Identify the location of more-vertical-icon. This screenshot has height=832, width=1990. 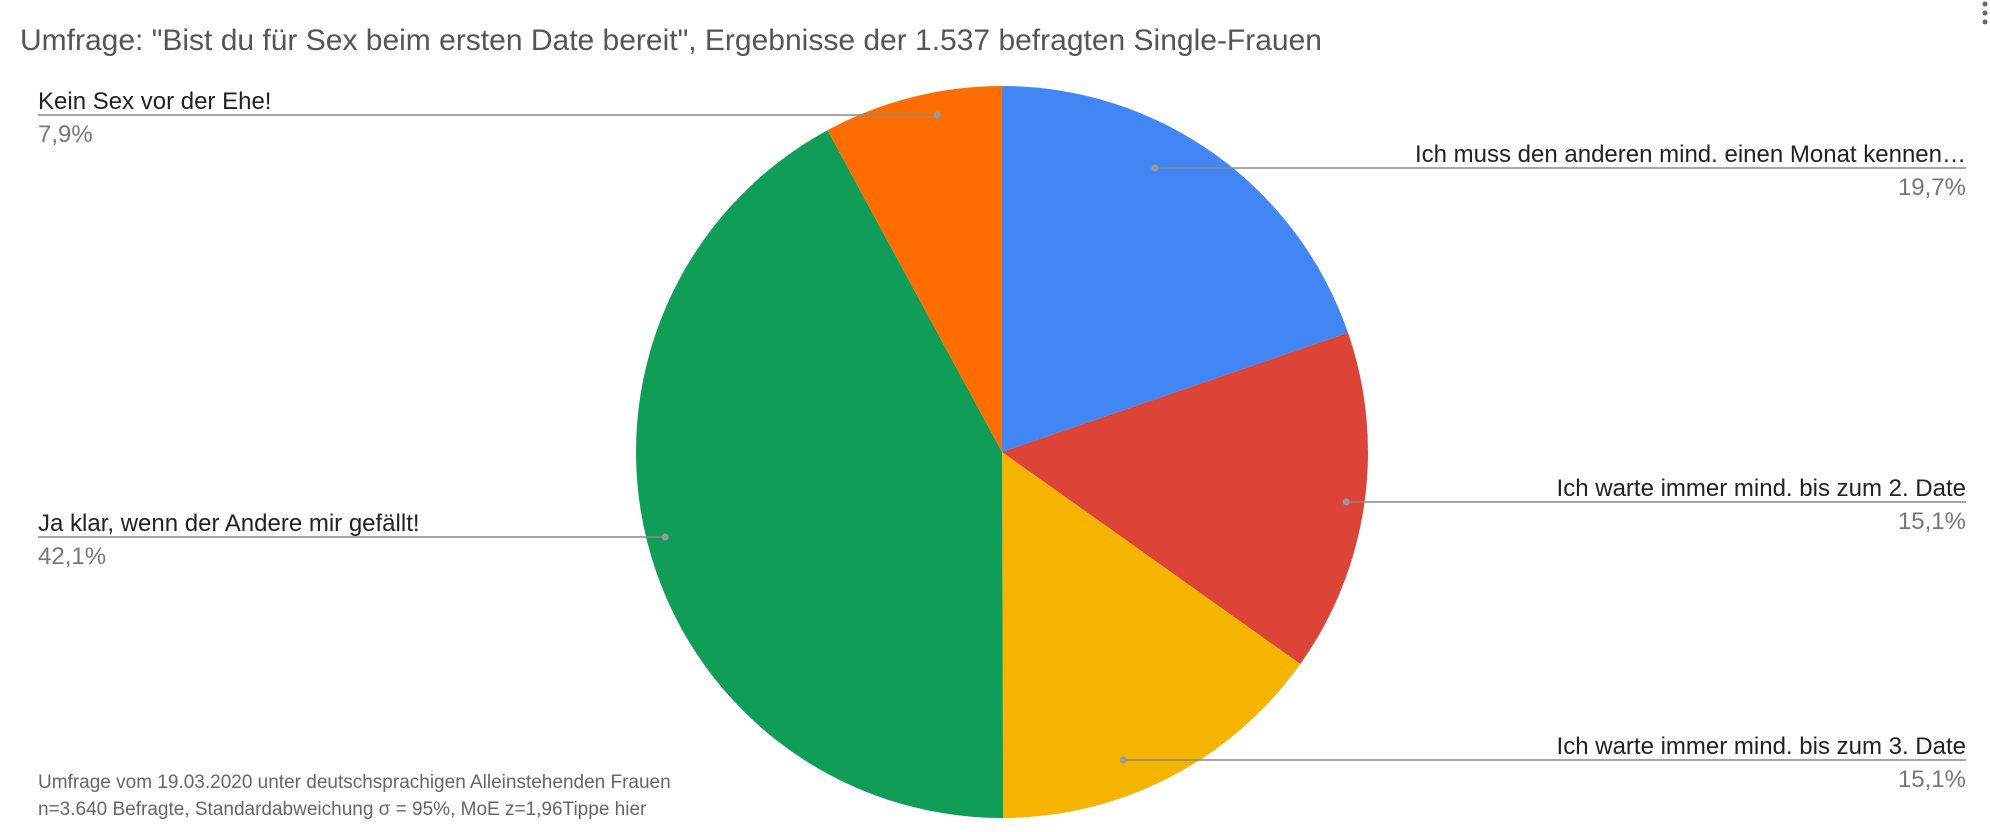
(1985, 13).